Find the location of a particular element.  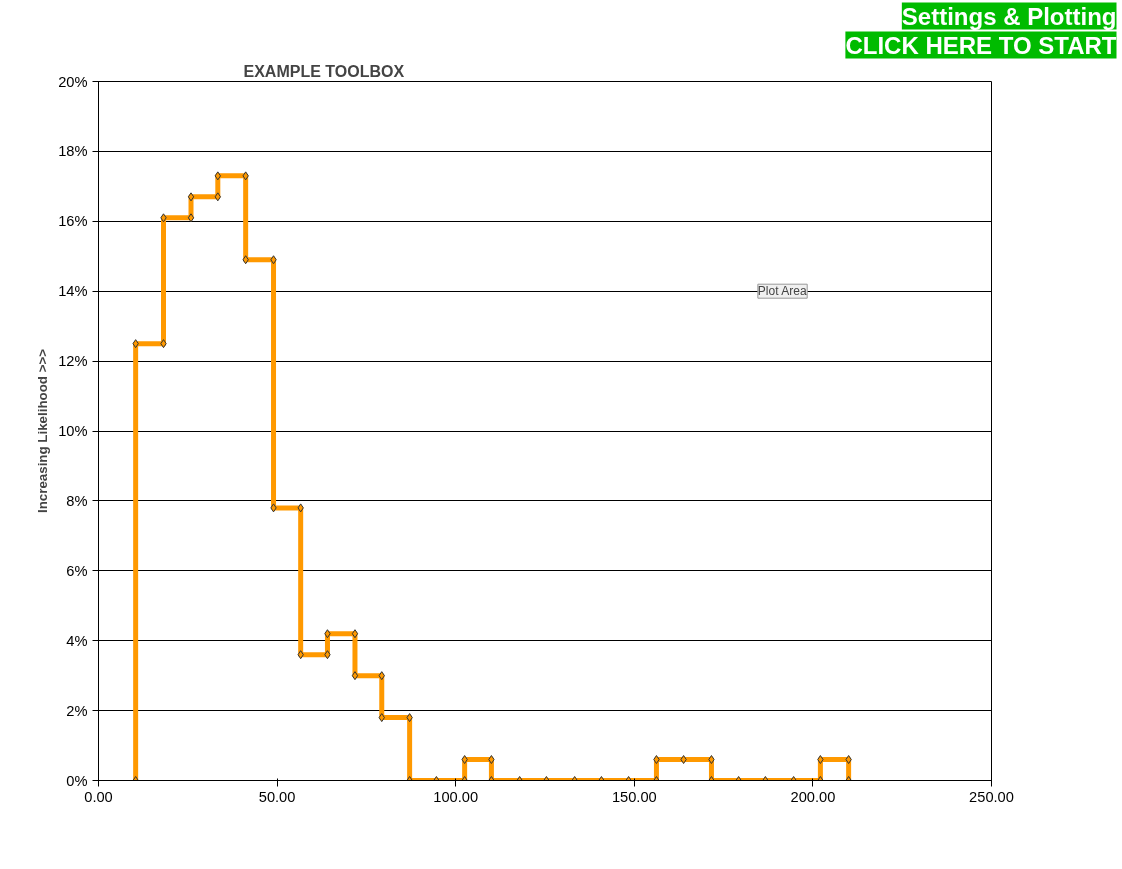

y-tick-label: 20% is located at coordinates (73, 81).